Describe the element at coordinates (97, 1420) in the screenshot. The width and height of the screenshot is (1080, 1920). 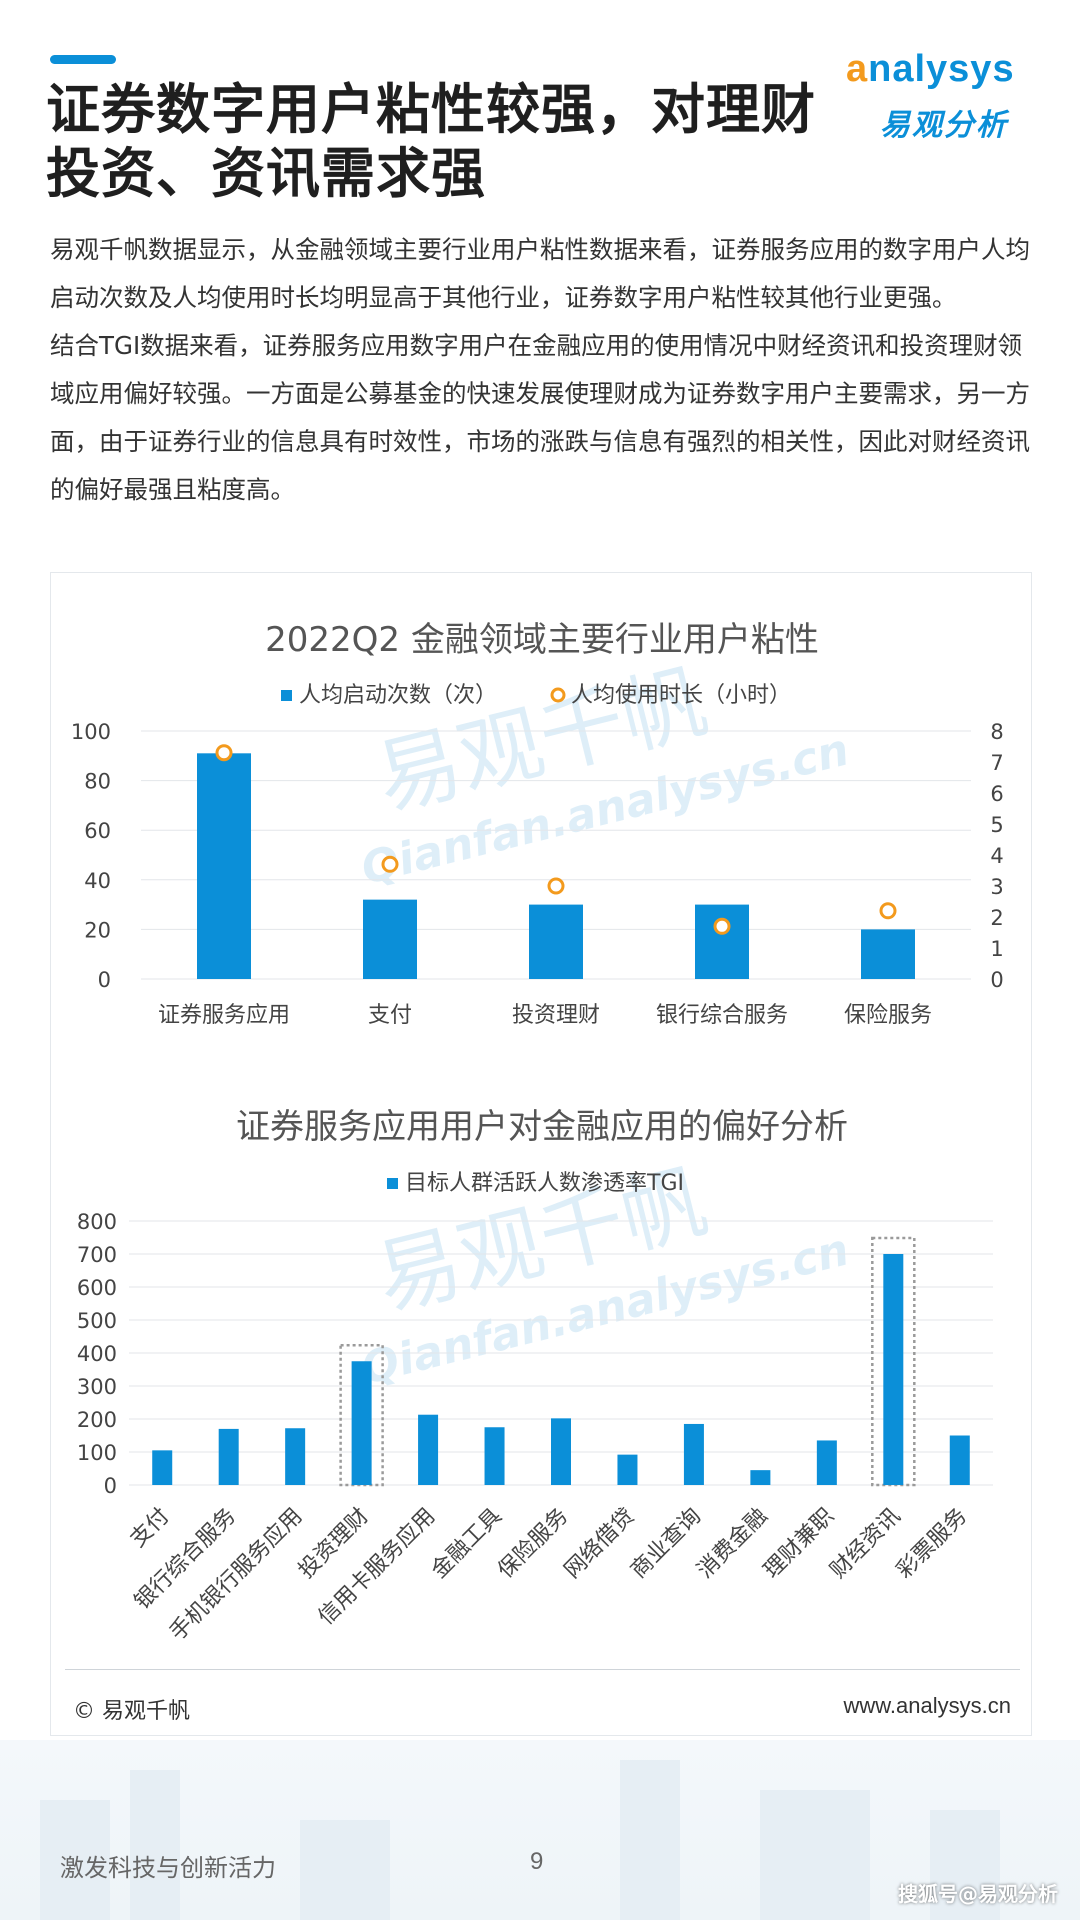
I see `chart2-tick-label: 200` at that location.